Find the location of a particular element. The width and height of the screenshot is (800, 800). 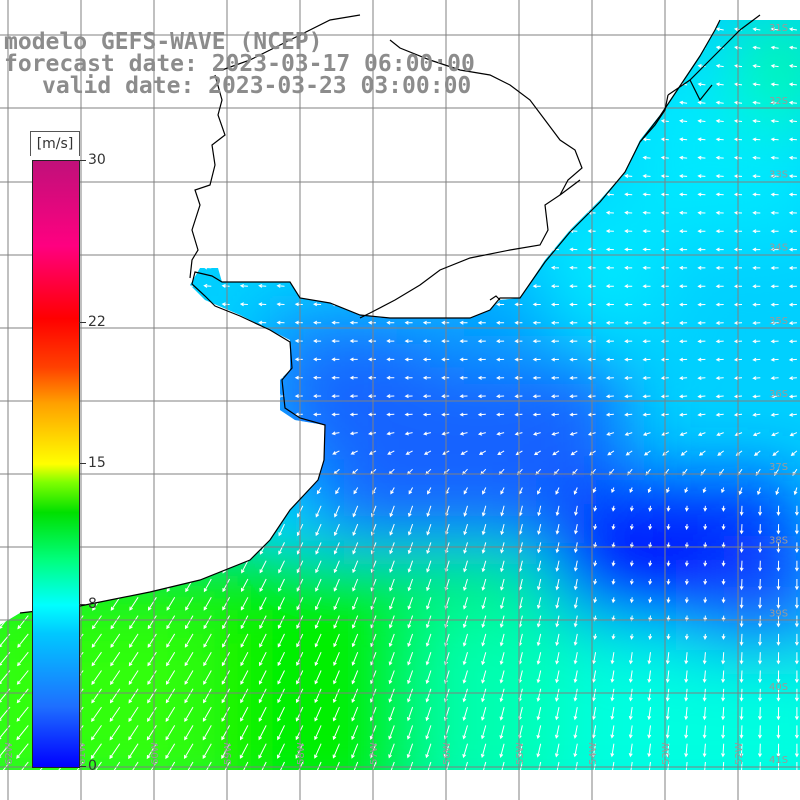

longitude-label: 55W is located at coordinates (520, 753).